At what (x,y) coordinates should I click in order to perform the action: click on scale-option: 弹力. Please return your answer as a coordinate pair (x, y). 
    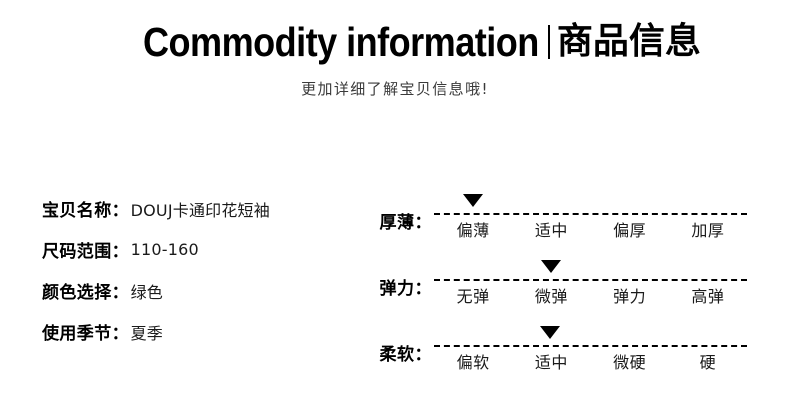
    Looking at the image, I should click on (630, 296).